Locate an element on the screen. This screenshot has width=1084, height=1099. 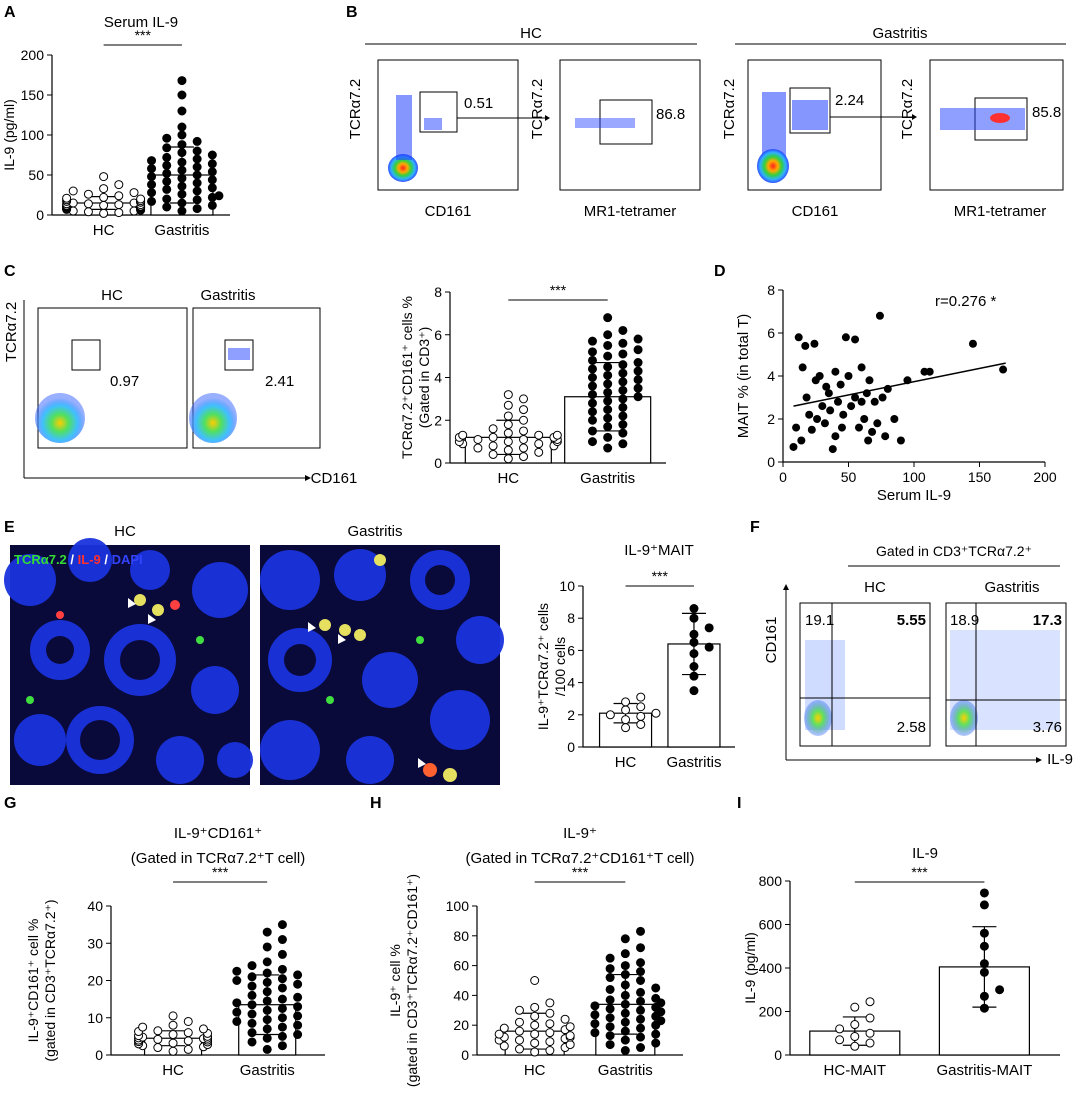
G-x-tick-label: Gastritis is located at coordinates (267, 1070).